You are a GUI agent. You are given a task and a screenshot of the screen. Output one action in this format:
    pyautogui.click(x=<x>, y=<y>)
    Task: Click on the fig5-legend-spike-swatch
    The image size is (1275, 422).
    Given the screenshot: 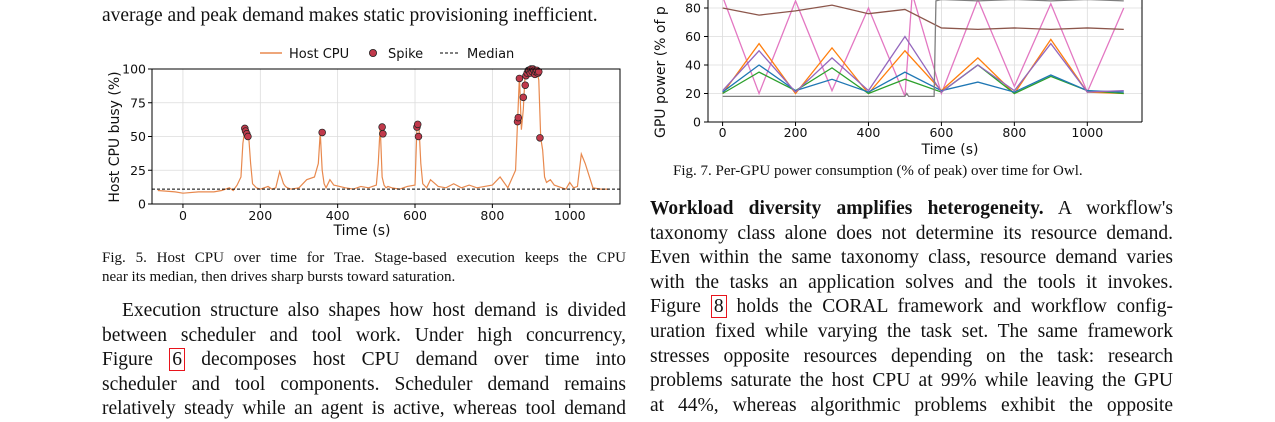 What is the action you would take?
    pyautogui.click(x=372, y=53)
    